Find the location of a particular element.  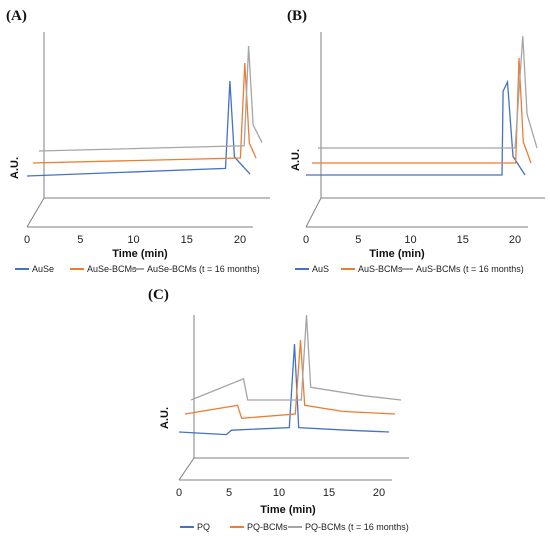

legend-entry: AuSe-BCMs (t = 16 months) is located at coordinates (203, 269).